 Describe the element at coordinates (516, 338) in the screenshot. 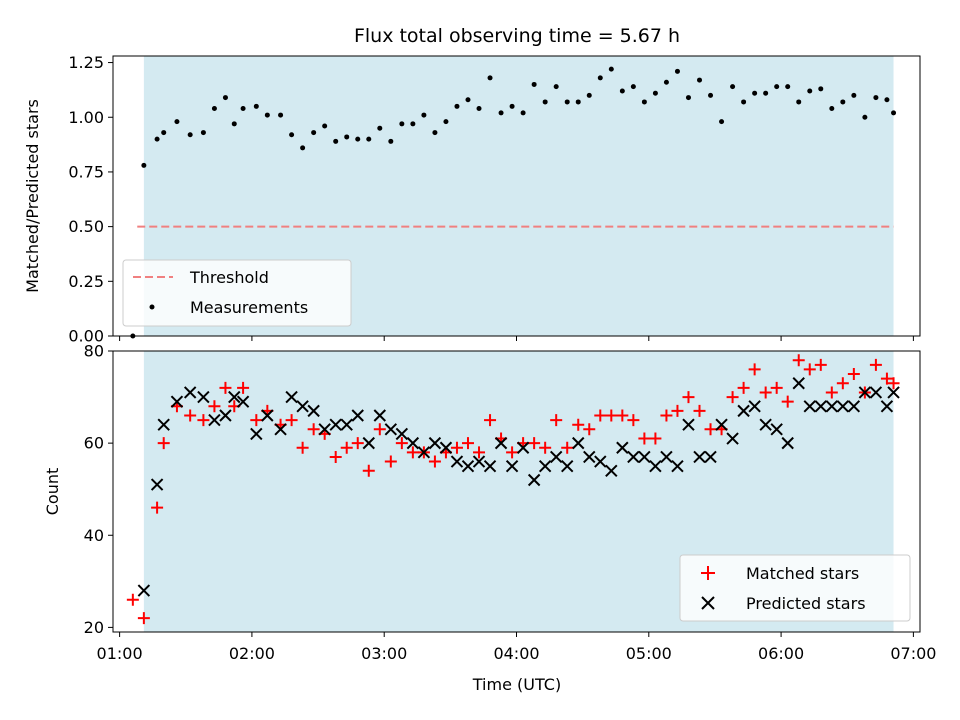

I see `ratio-x-axis-ticks` at that location.